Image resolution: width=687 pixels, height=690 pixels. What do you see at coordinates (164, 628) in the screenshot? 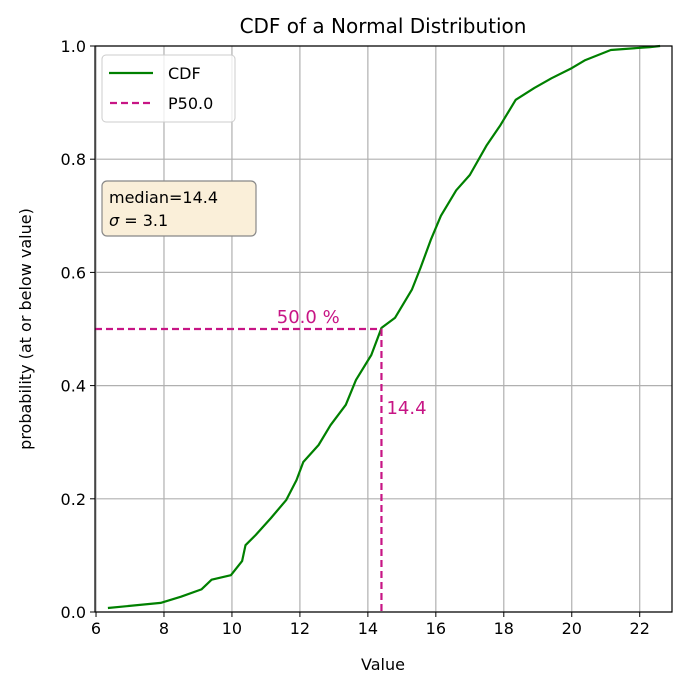
I see `x-tick-label: 8` at bounding box center [164, 628].